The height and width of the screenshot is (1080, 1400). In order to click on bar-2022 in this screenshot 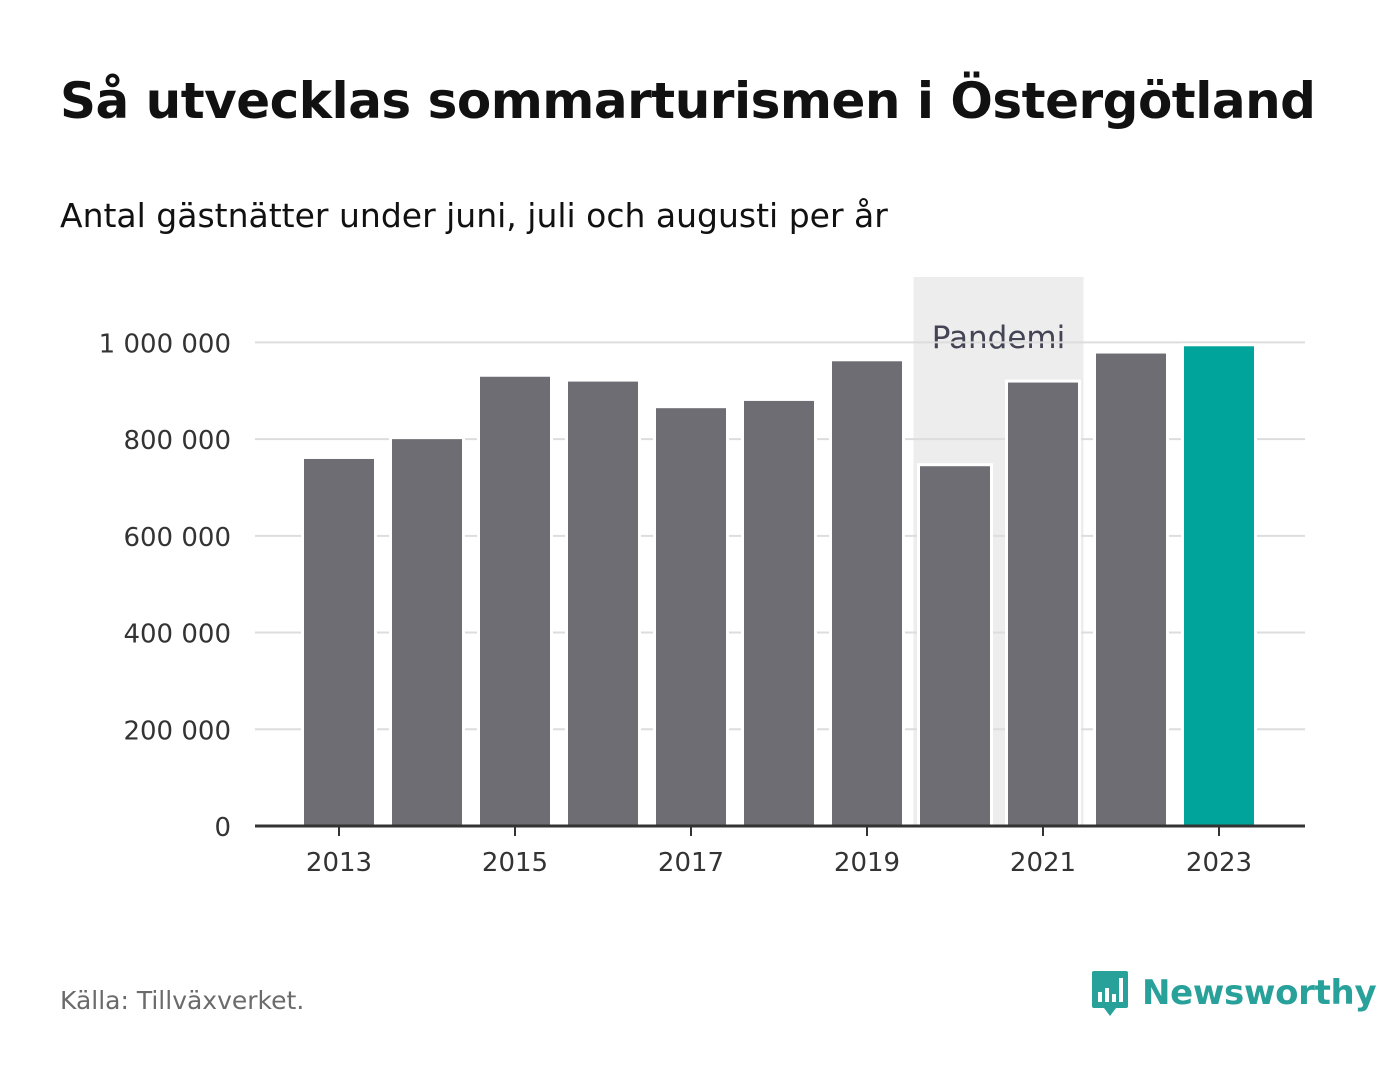, I will do `click(1131, 589)`.